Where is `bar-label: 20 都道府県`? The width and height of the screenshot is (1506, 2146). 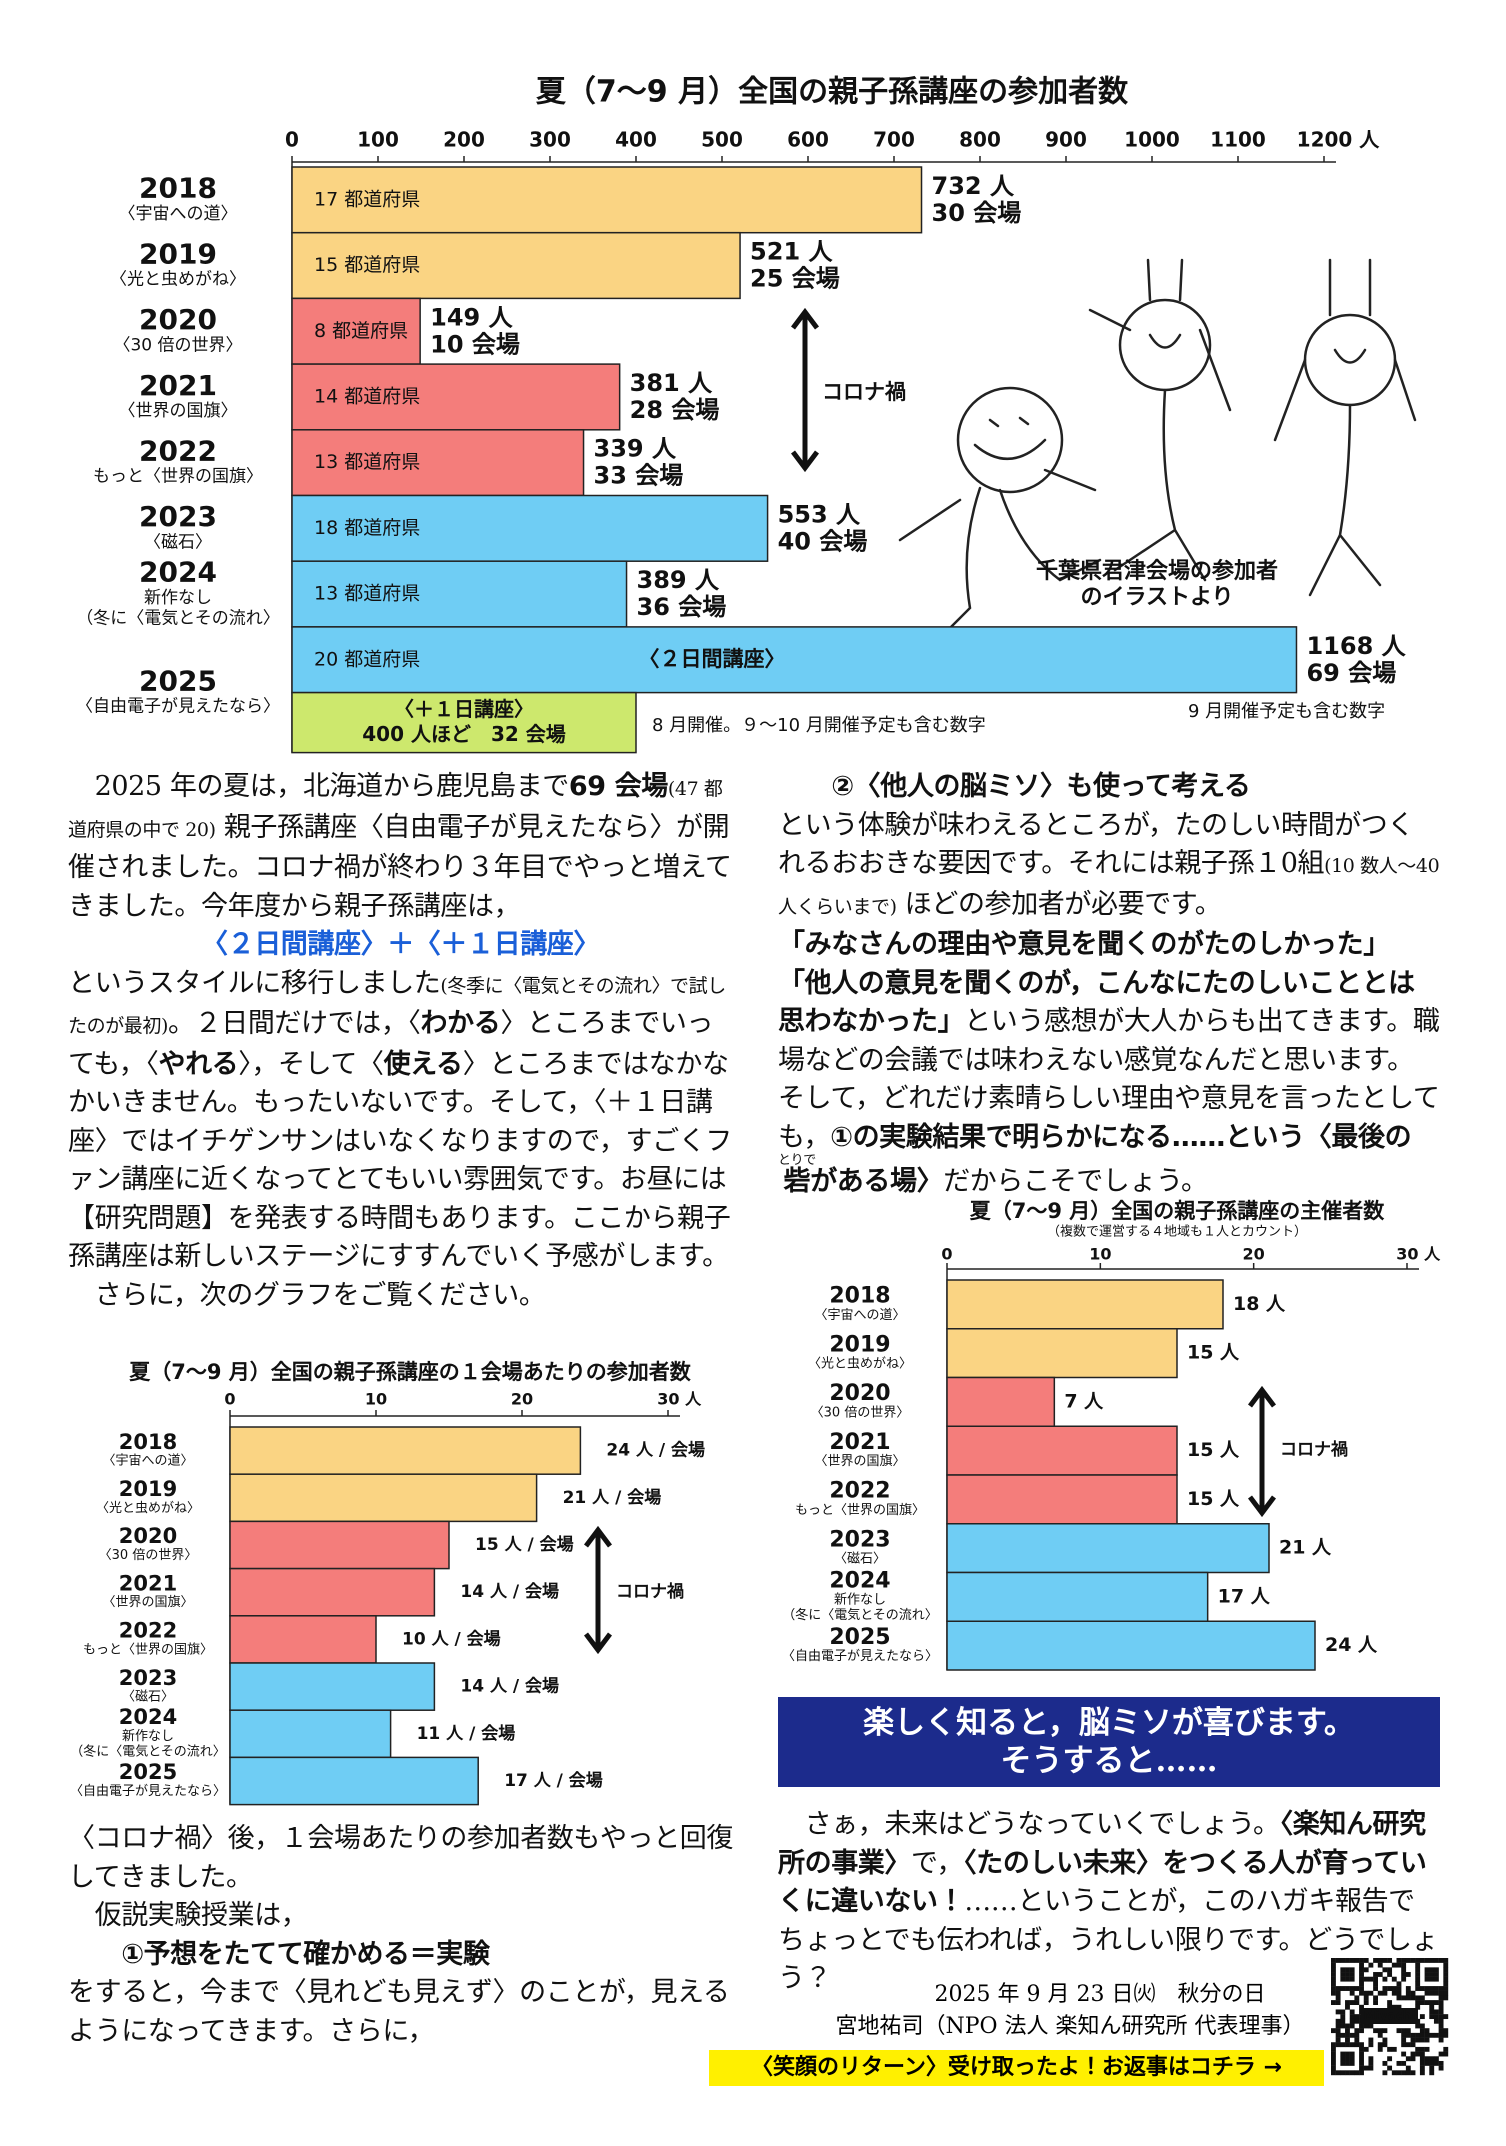 bar-label: 20 都道府県 is located at coordinates (367, 659).